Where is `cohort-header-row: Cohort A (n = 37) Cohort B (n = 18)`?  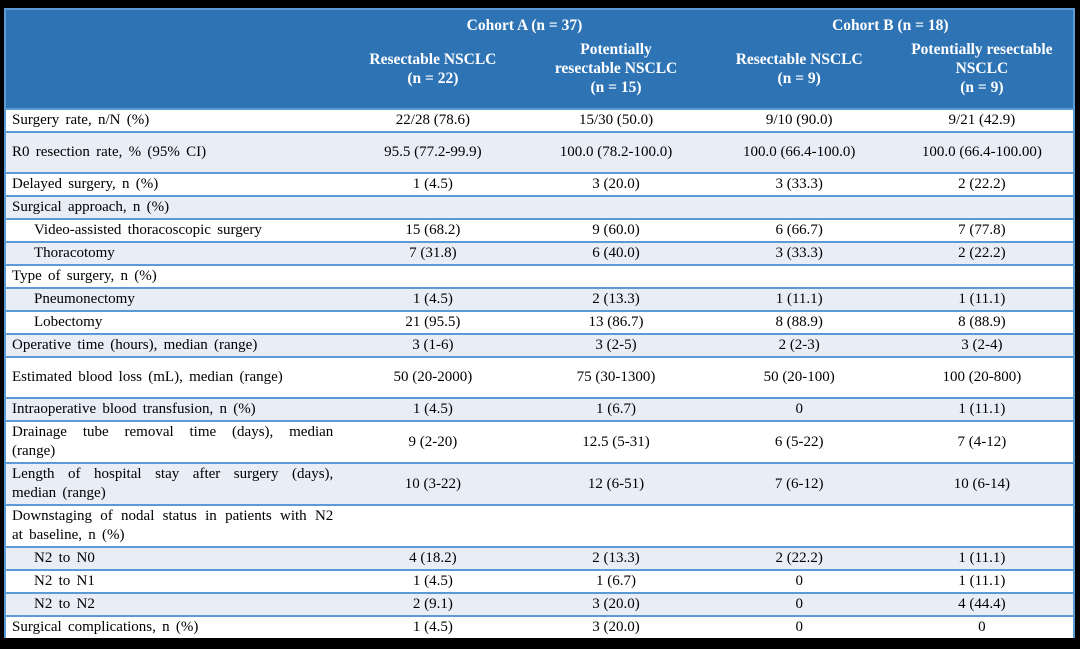
cohort-header-row: Cohort A (n = 37) Cohort B (n = 18) is located at coordinates (539, 22).